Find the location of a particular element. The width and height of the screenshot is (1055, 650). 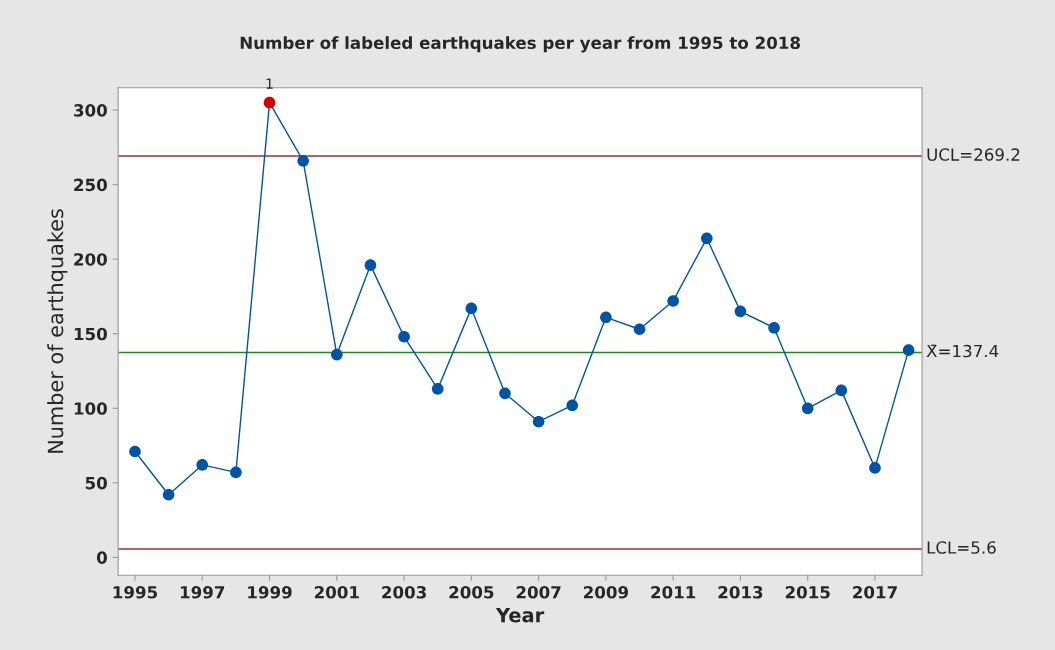

y-tick-label: 150 is located at coordinates (90, 334).